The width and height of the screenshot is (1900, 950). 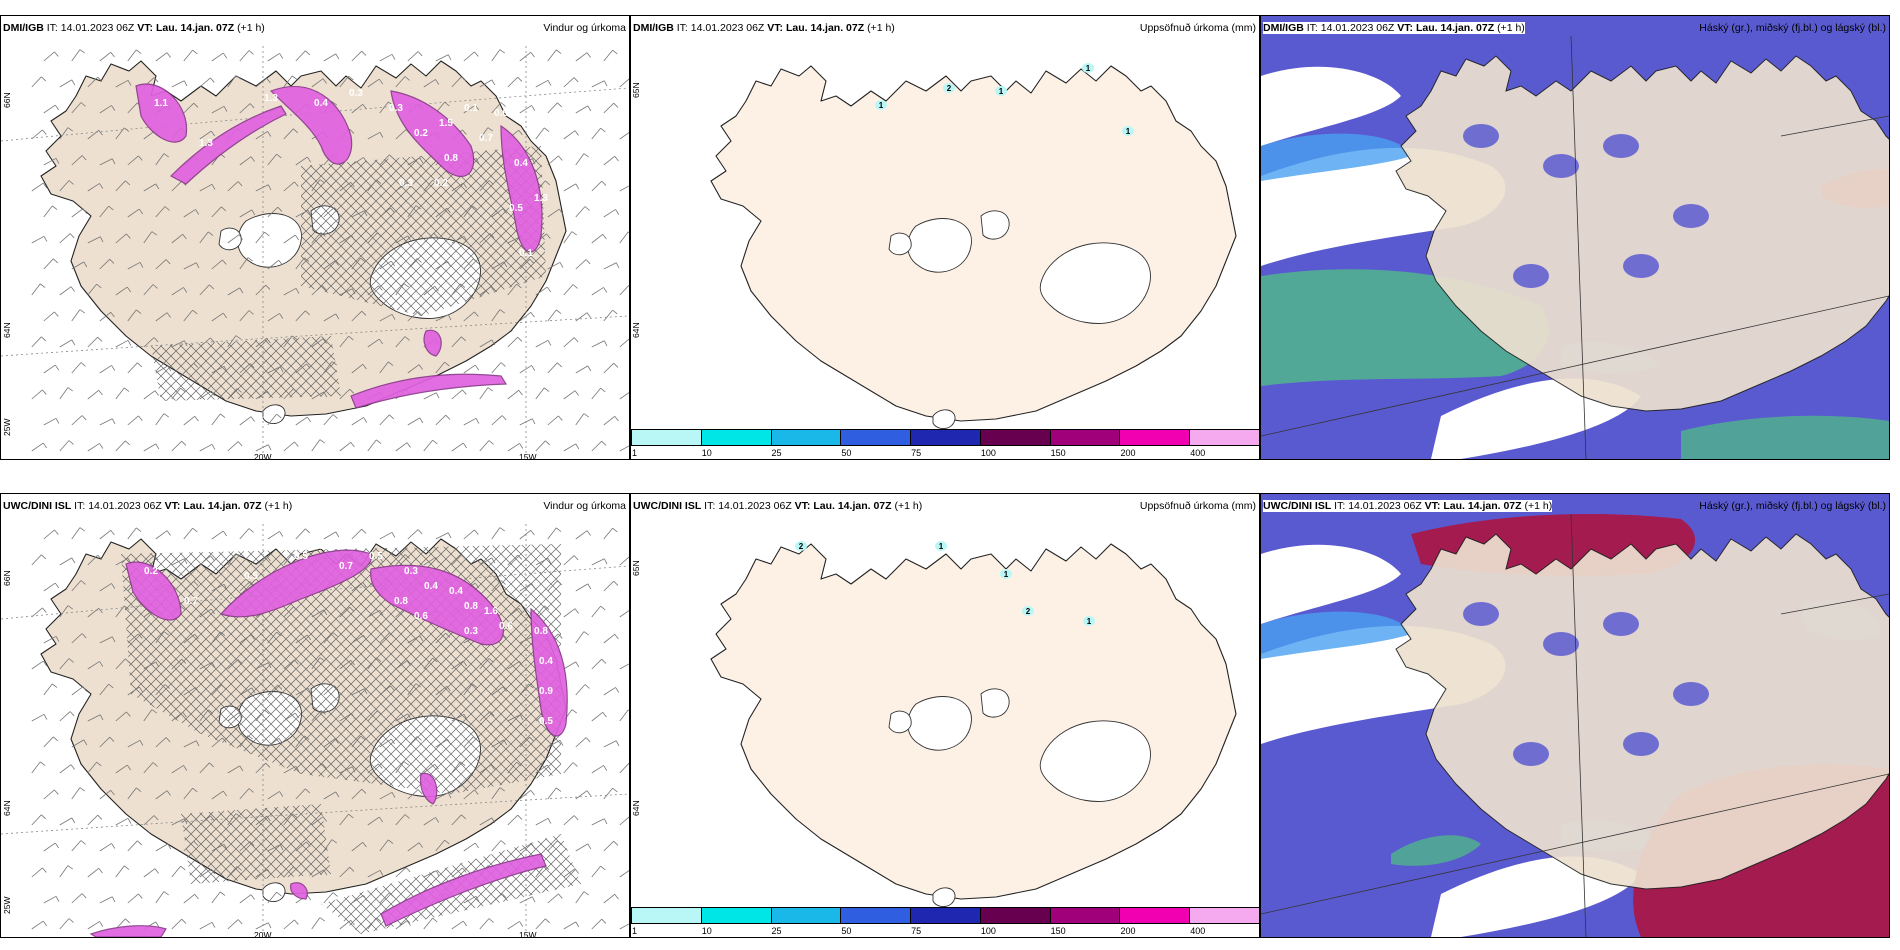 What do you see at coordinates (546, 721) in the screenshot?
I see `precip-value-label: 0.5` at bounding box center [546, 721].